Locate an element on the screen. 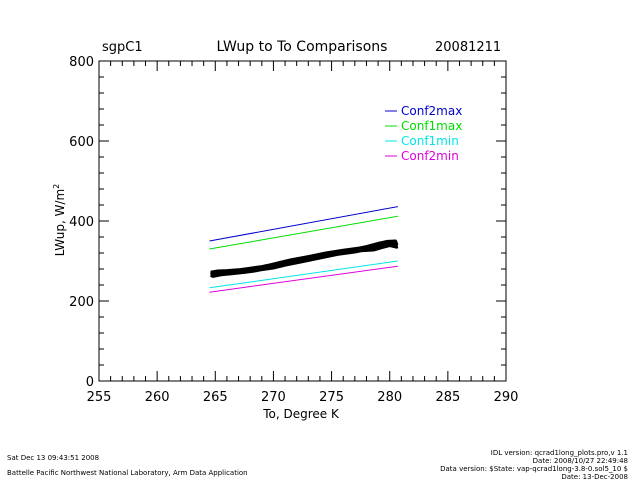  x-tick-label: 285 is located at coordinates (447, 397).